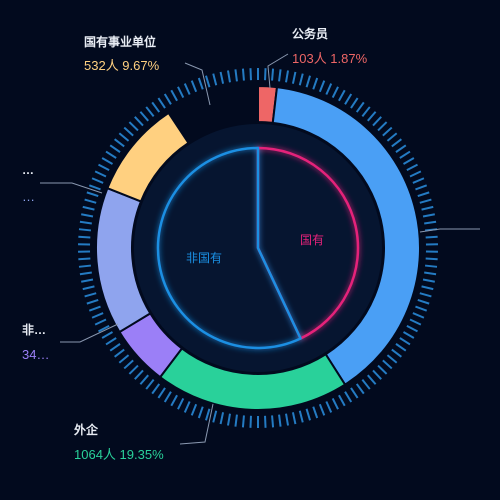  What do you see at coordinates (120, 42) in the screenshot?
I see `slice-label: 国有事业单位` at bounding box center [120, 42].